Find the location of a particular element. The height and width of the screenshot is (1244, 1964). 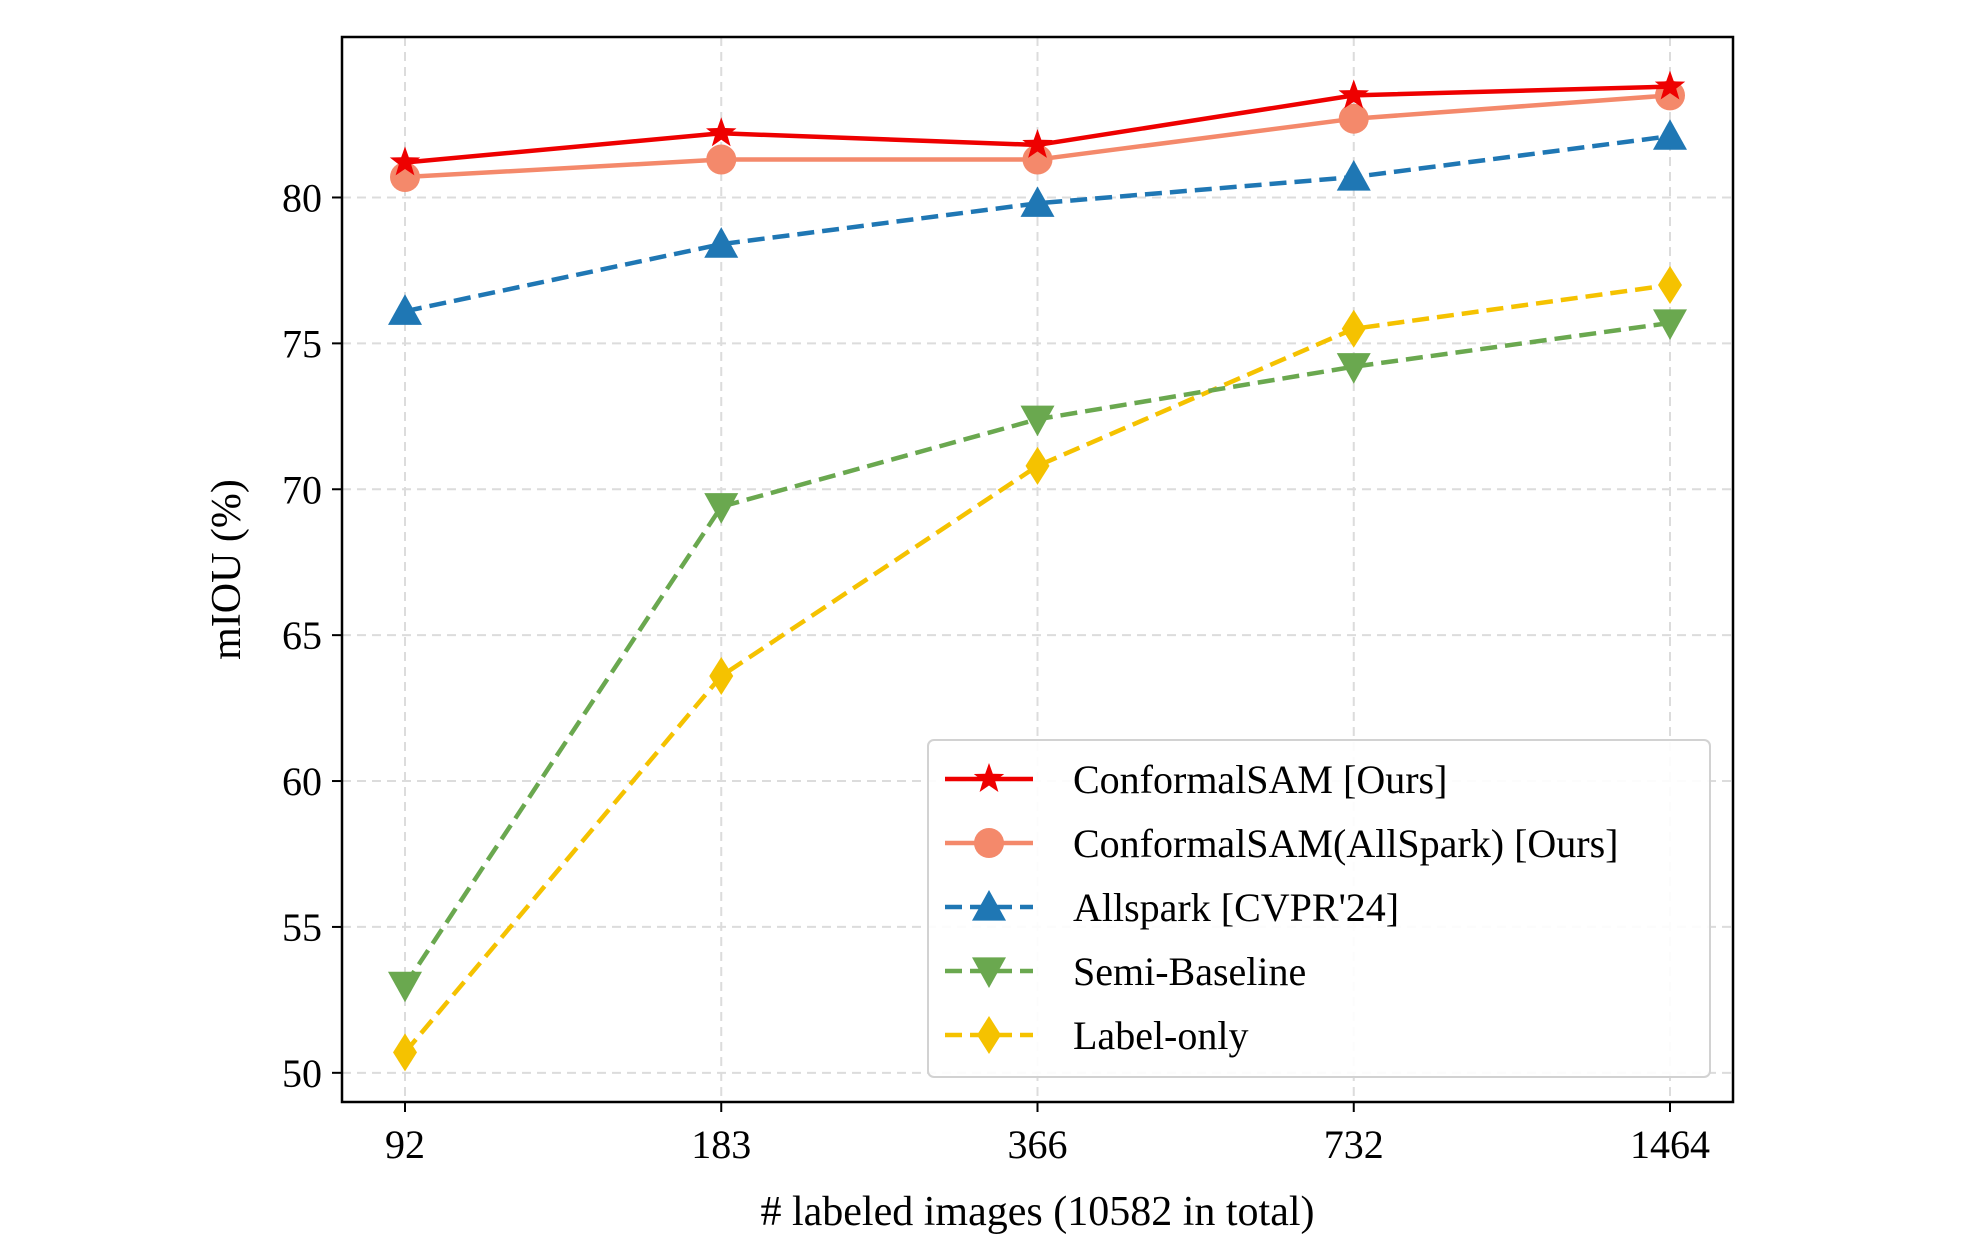

y-tick-label: 60 is located at coordinates (302, 781).